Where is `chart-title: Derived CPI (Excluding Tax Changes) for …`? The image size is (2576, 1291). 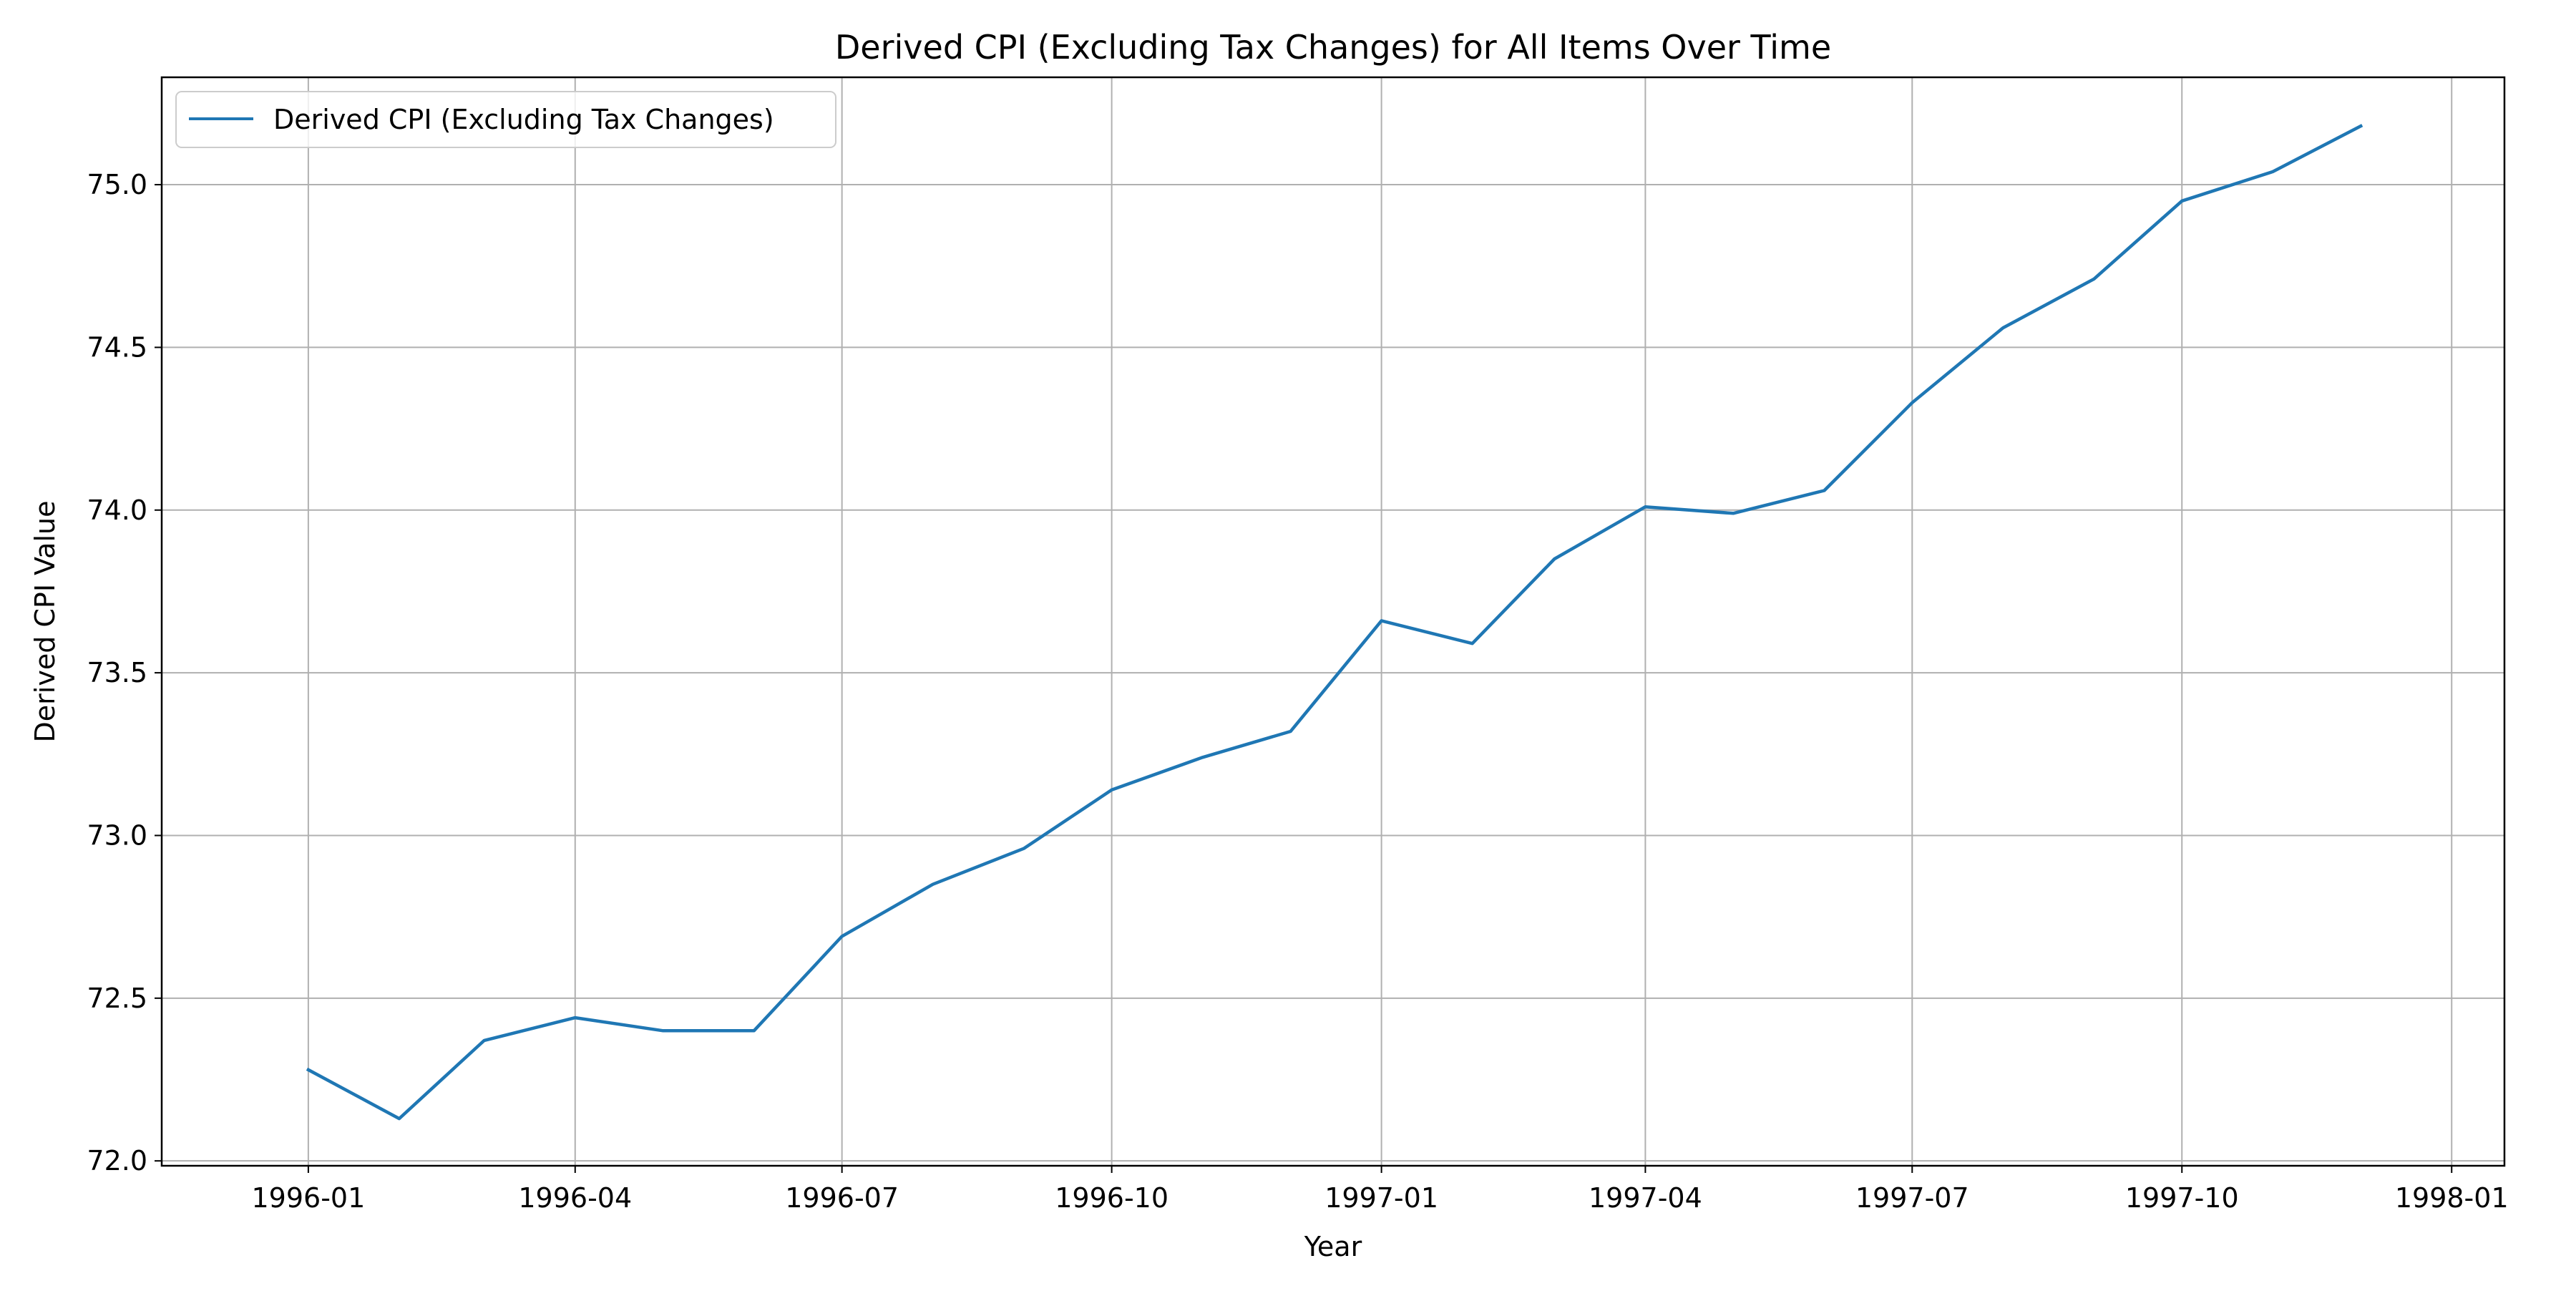 chart-title: Derived CPI (Excluding Tax Changes) for … is located at coordinates (1333, 47).